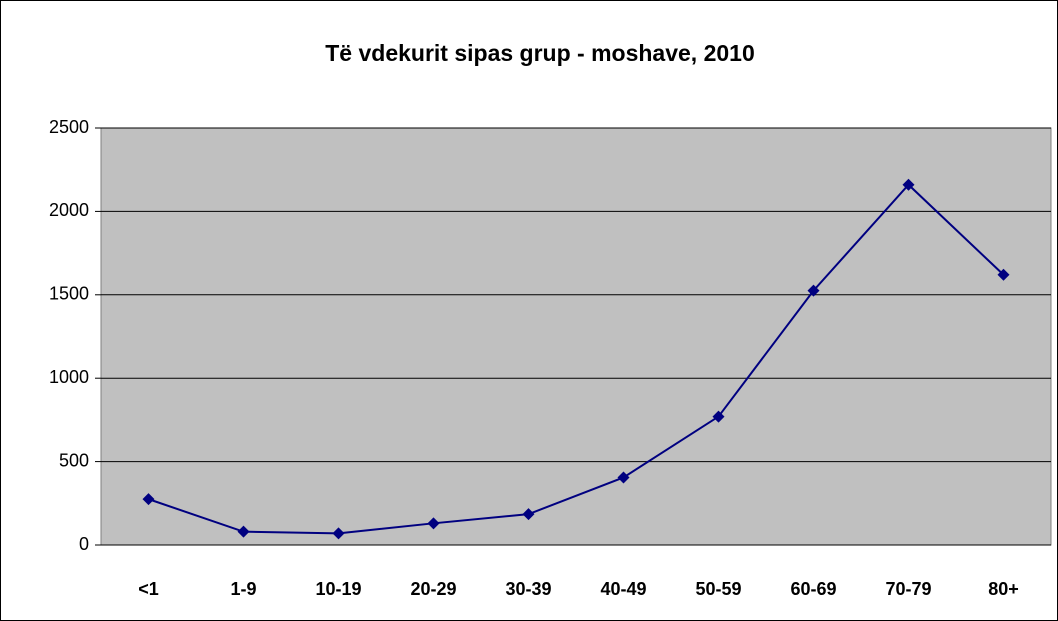 Image resolution: width=1058 pixels, height=621 pixels. I want to click on x-tick-label: 60-69, so click(813, 589).